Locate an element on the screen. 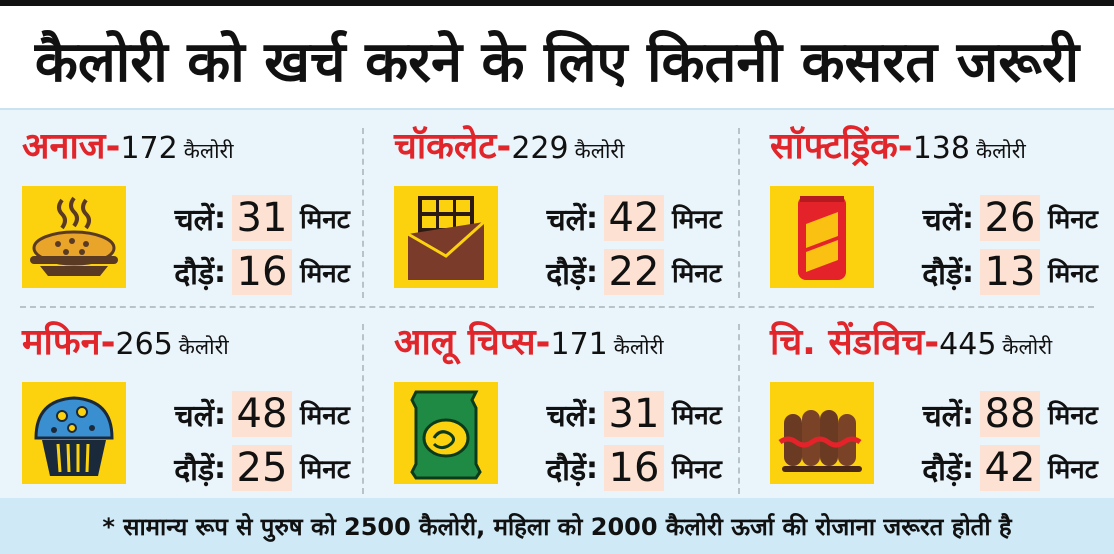  food-heading: सॉफ्टड्रिंक- 138 कैलोरी is located at coordinates (898, 145).